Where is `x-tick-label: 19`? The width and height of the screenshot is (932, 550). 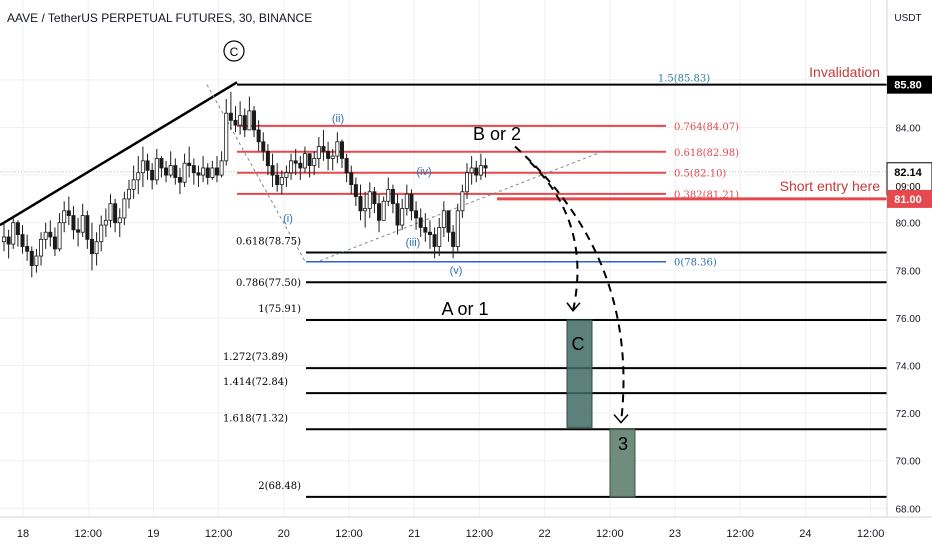 x-tick-label: 19 is located at coordinates (153, 534).